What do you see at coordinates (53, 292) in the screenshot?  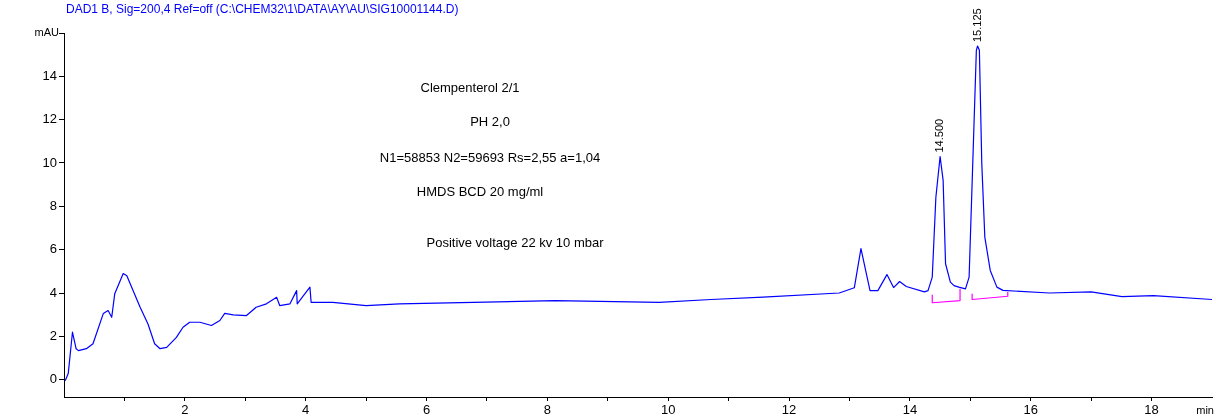 I see `y-tick-label: 4` at bounding box center [53, 292].